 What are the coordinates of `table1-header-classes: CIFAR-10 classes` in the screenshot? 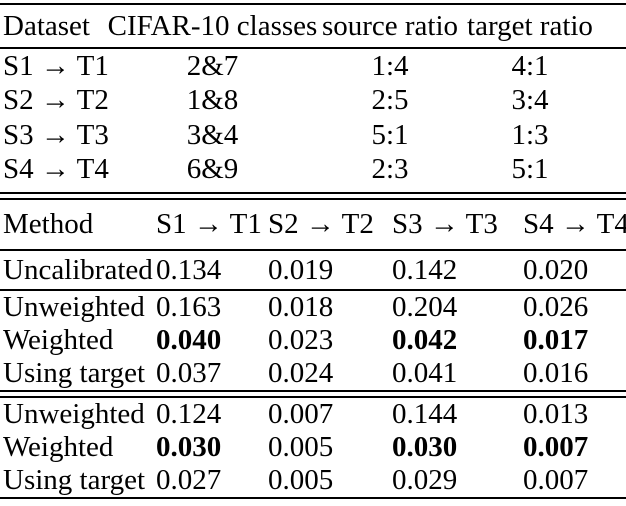 It's located at (212, 25).